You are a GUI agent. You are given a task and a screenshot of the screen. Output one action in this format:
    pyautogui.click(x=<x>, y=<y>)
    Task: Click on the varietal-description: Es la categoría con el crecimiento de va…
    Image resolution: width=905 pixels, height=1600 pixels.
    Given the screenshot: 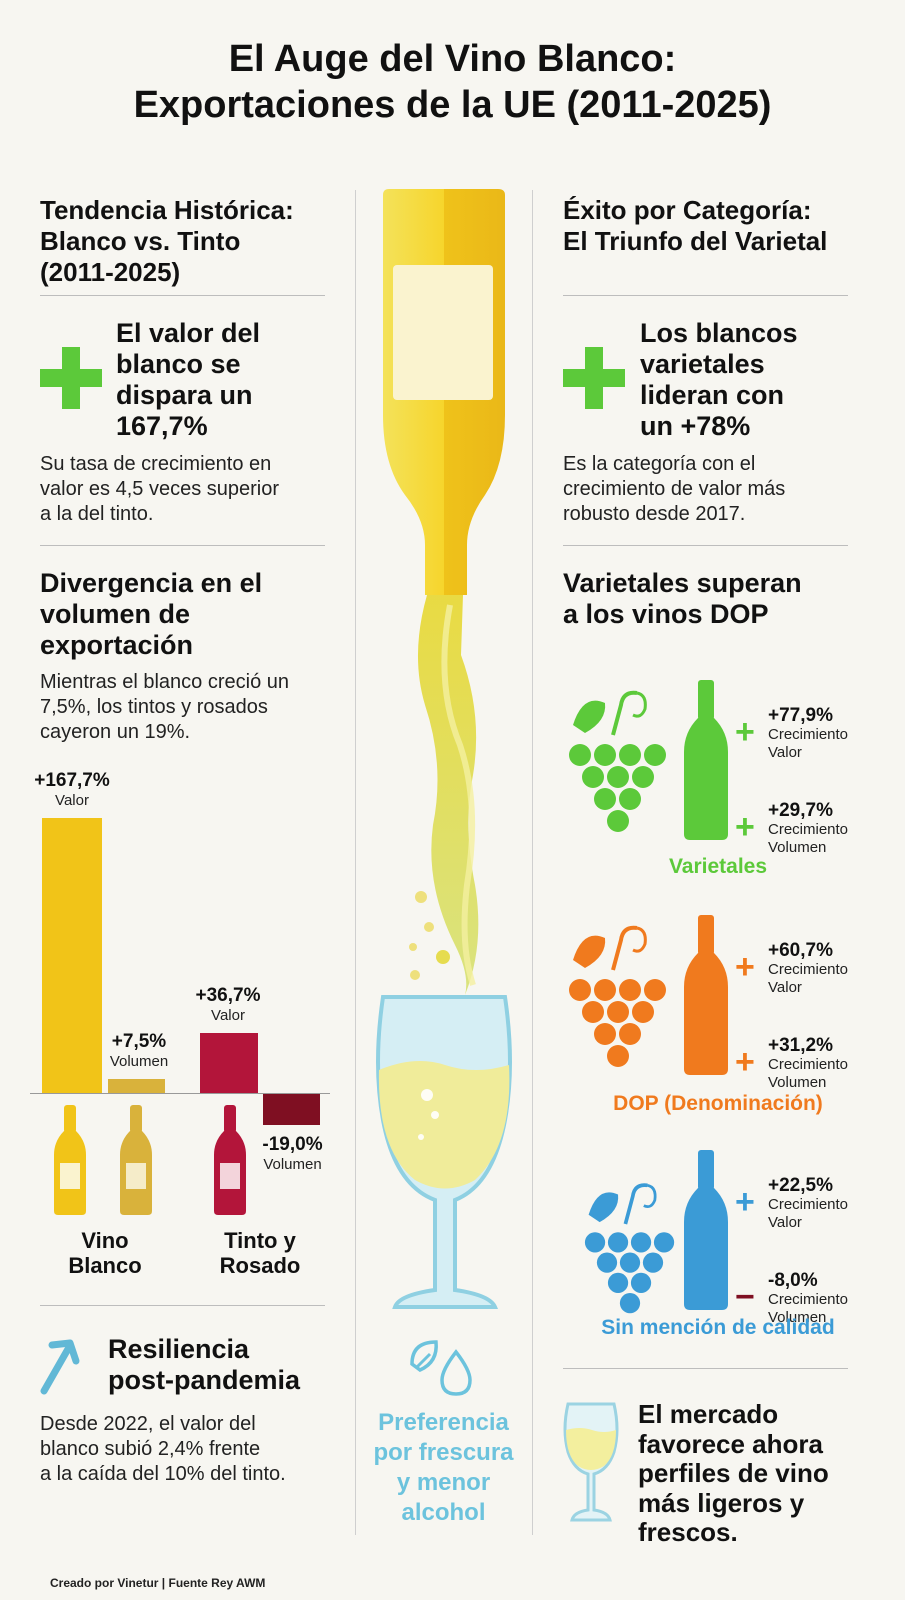 What is the action you would take?
    pyautogui.click(x=674, y=489)
    